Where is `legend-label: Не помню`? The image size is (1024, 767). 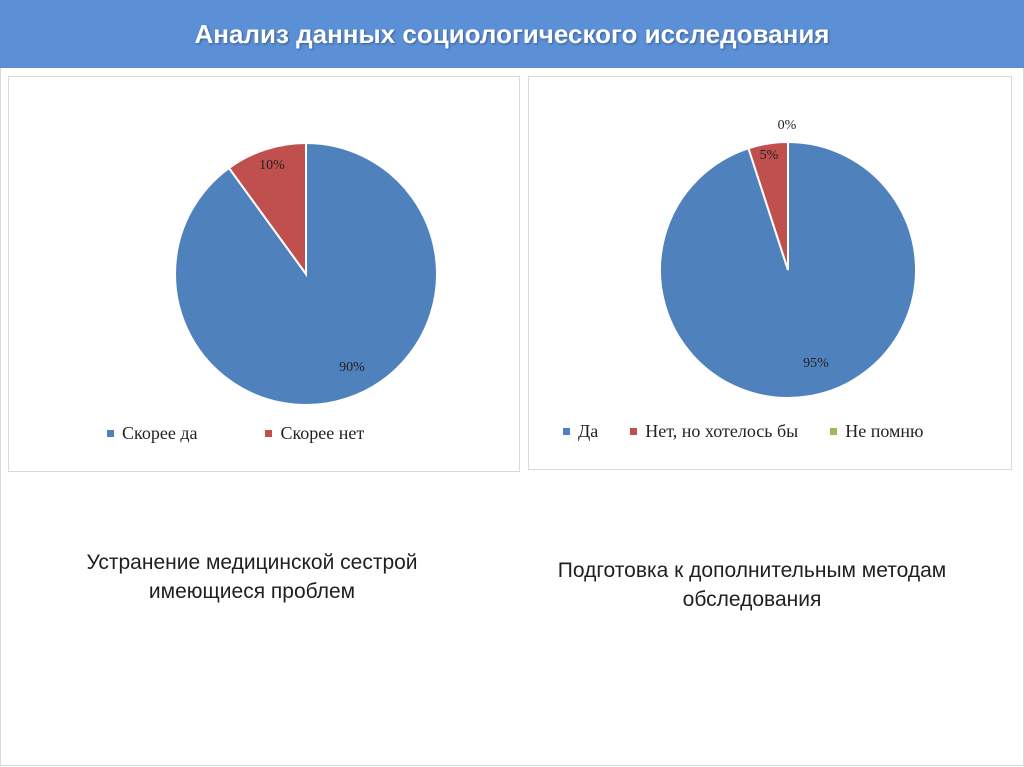
legend-label: Не помню is located at coordinates (884, 431).